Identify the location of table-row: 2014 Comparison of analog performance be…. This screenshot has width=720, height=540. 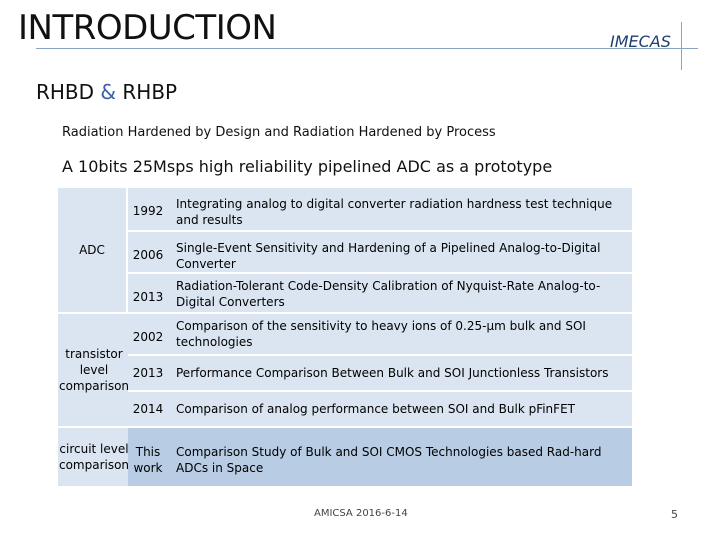
(380, 410).